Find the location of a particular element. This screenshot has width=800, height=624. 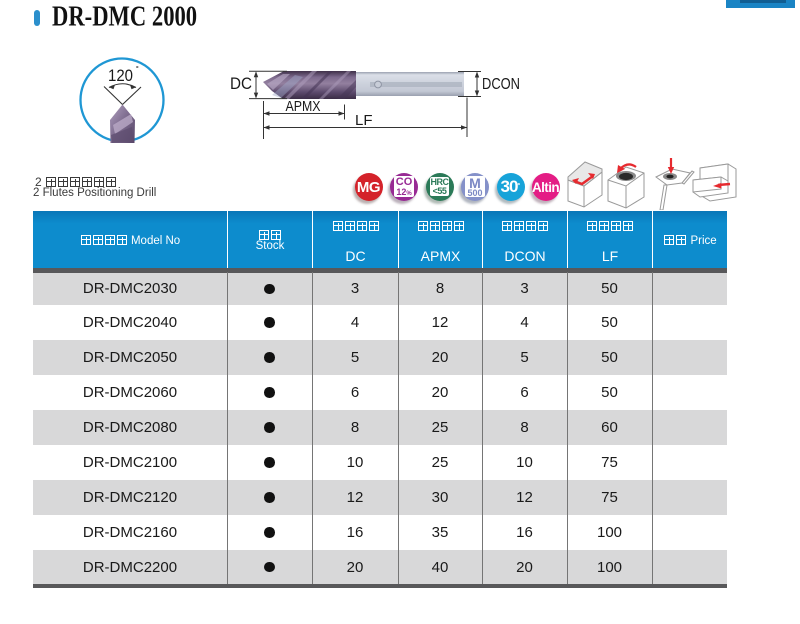

svg-text: DC is located at coordinates (241, 83).